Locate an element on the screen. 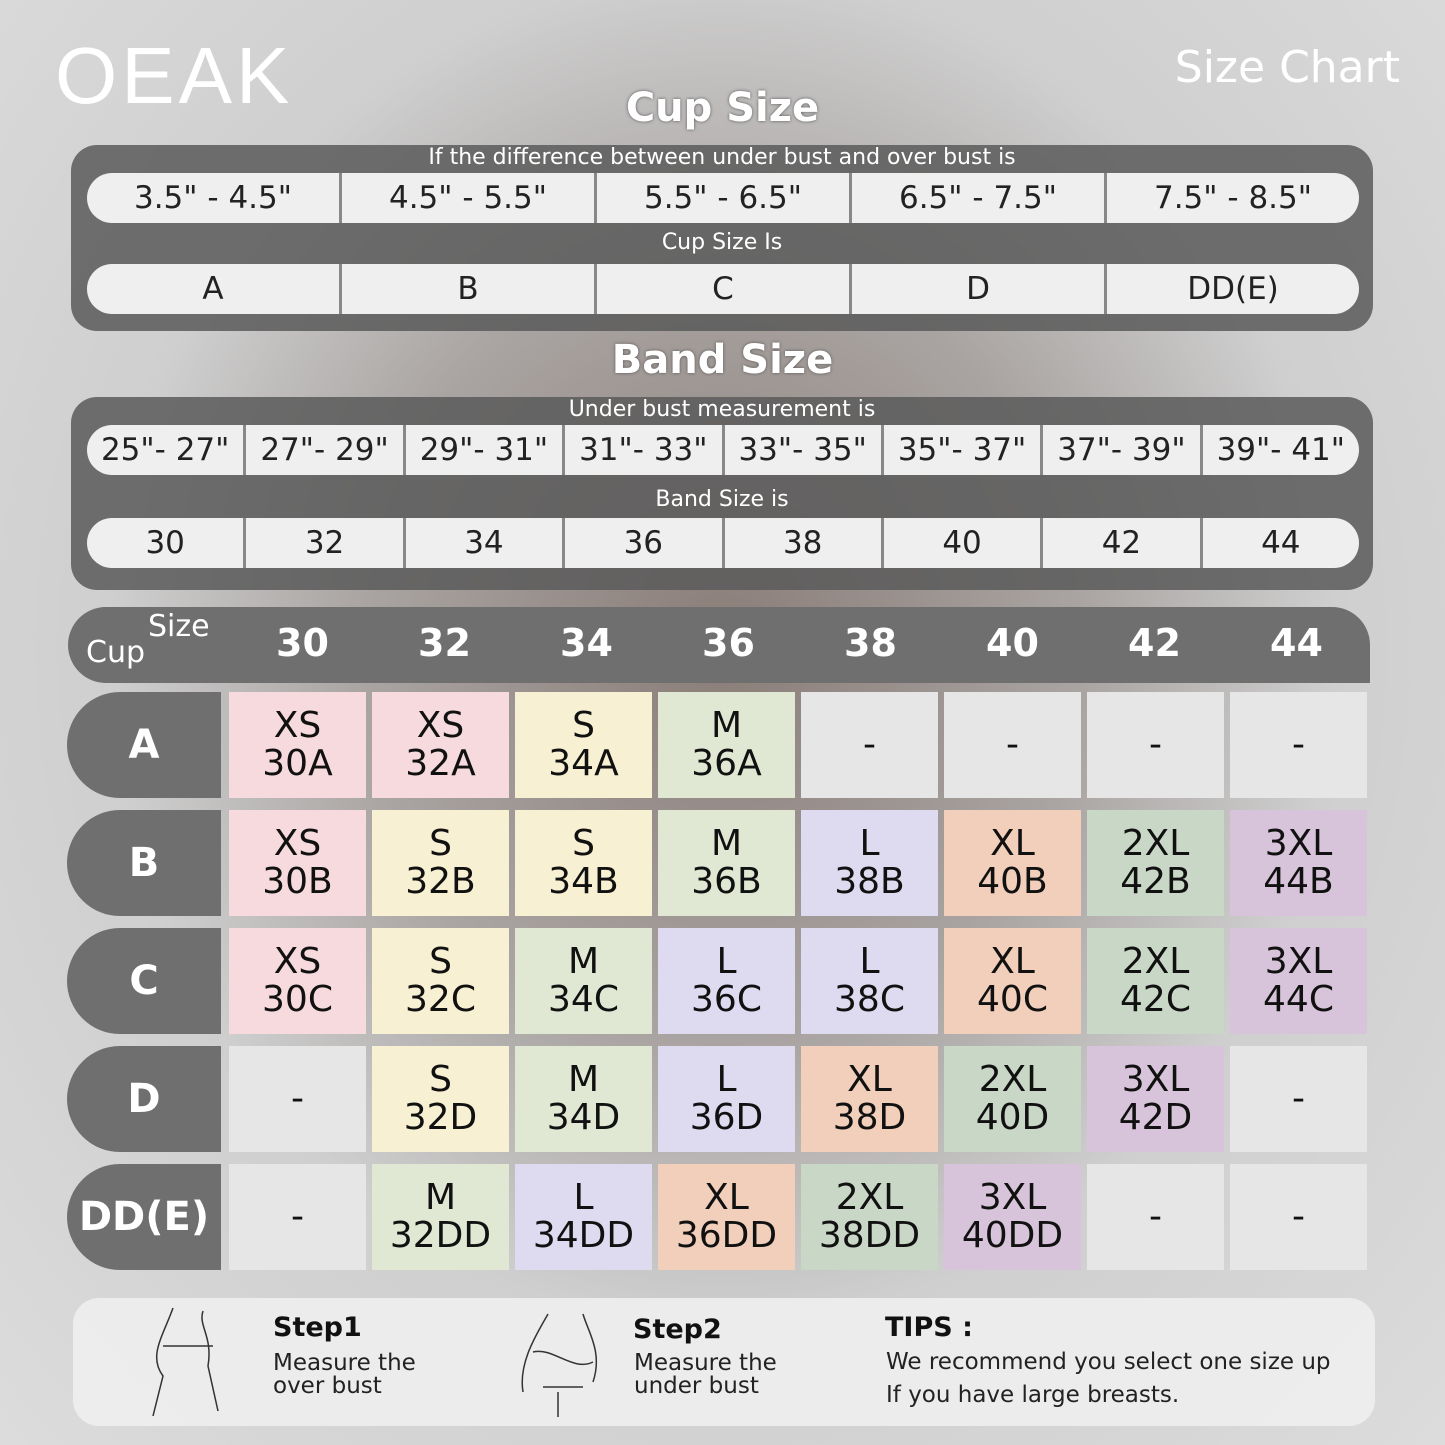  range-cell: 37"- 39" is located at coordinates (1123, 450).